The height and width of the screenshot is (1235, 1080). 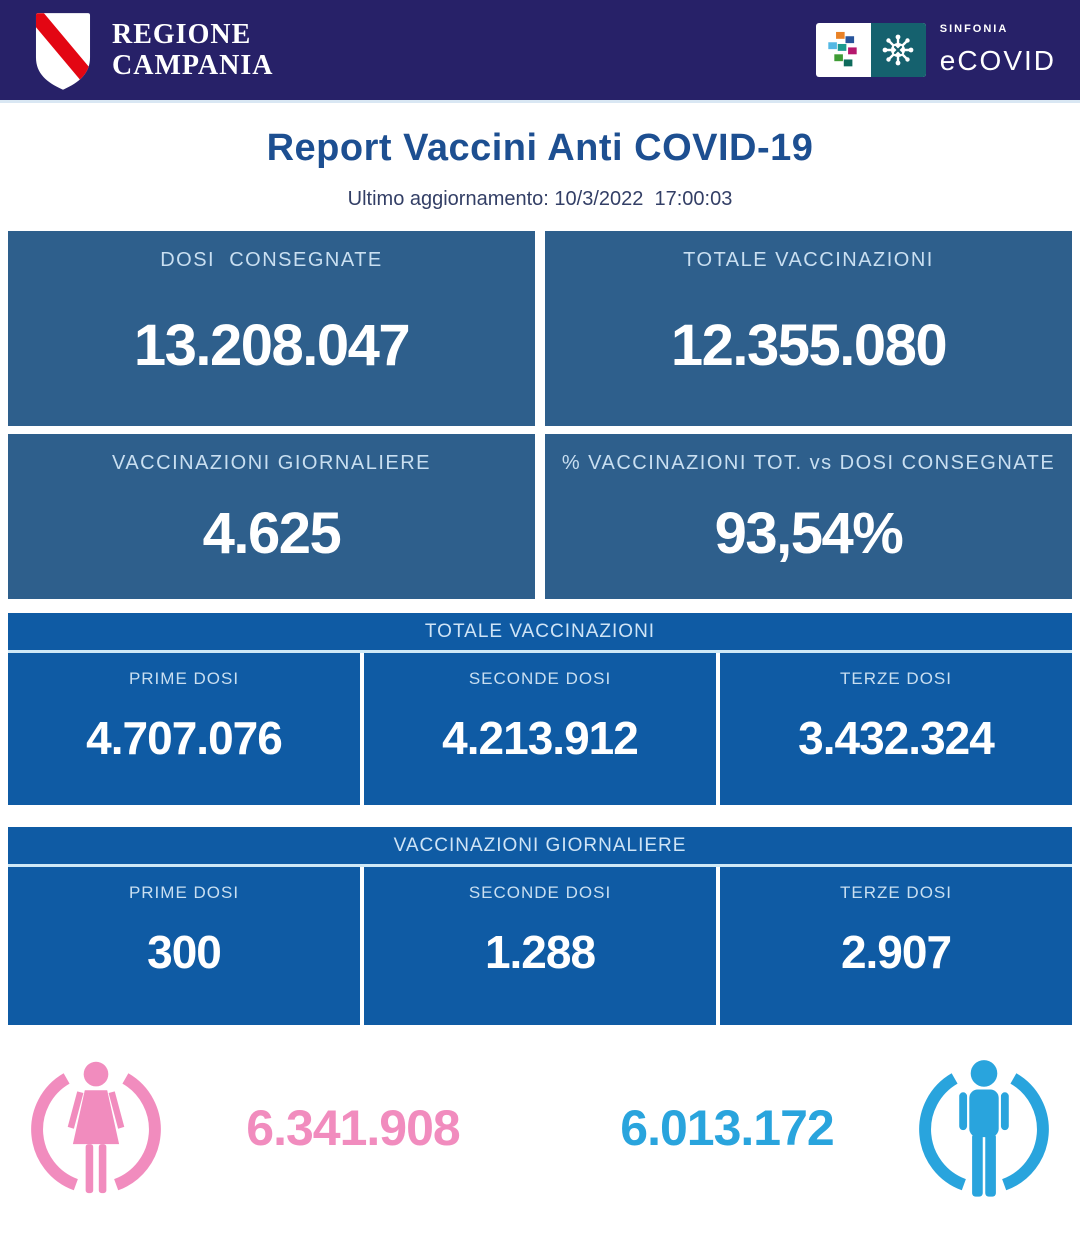 I want to click on card-label: % VACCINAZIONI TOT. vs DOSI CONSEGNATE, so click(x=808, y=463).